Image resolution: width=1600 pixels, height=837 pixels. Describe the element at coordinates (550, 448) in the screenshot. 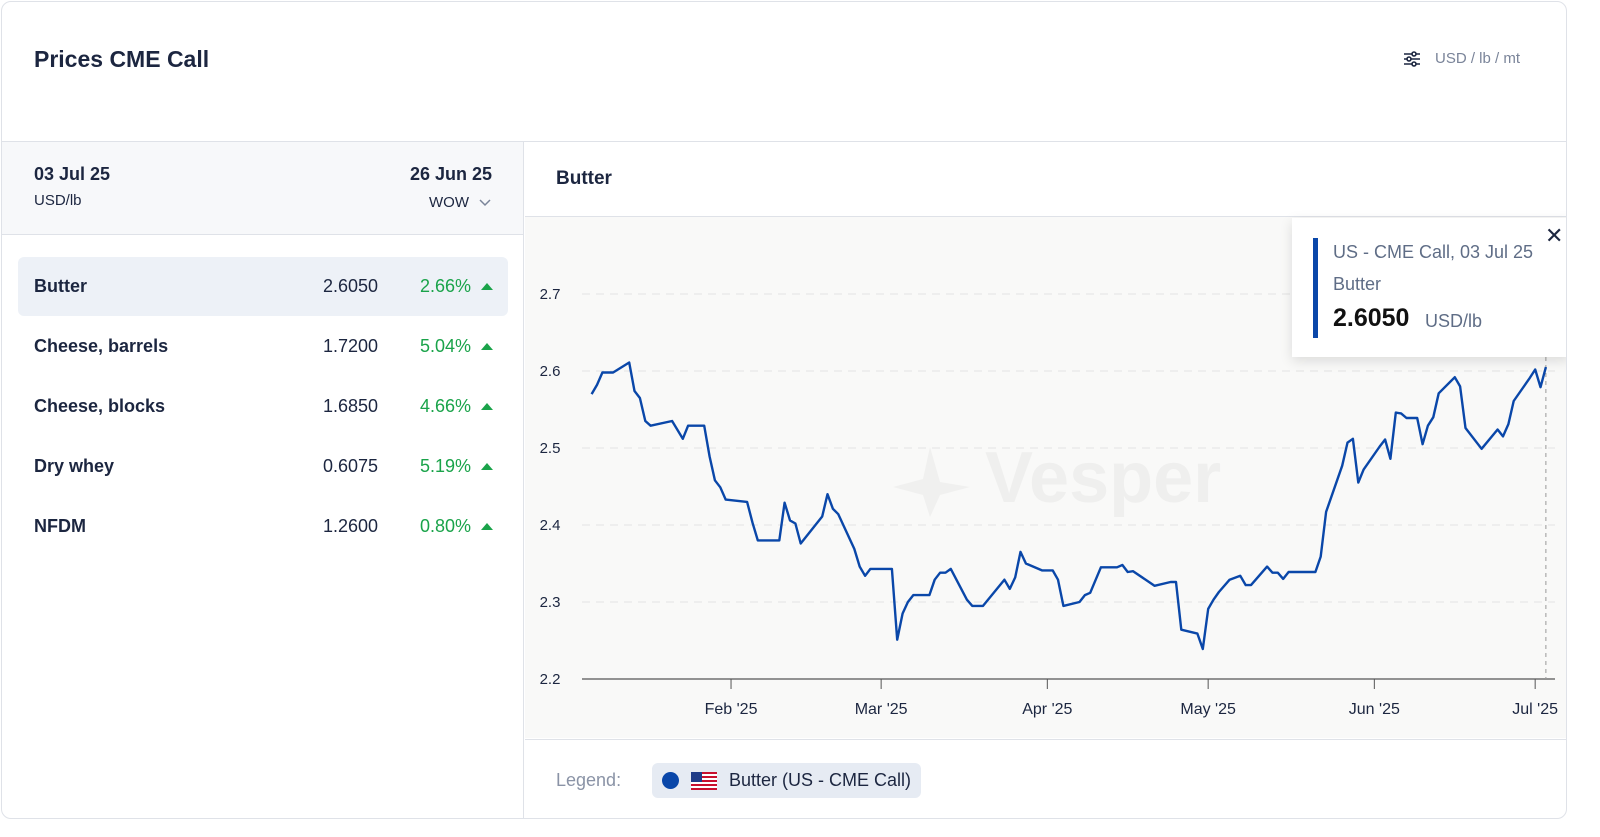

I see `y-tick-label: 2.5` at that location.